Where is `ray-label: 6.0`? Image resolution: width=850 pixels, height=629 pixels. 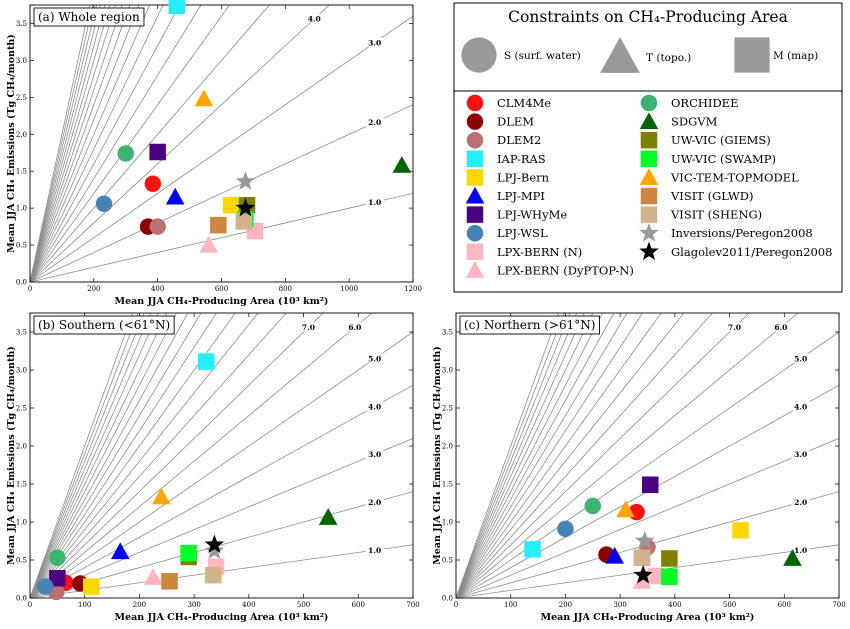 ray-label: 6.0 is located at coordinates (780, 327).